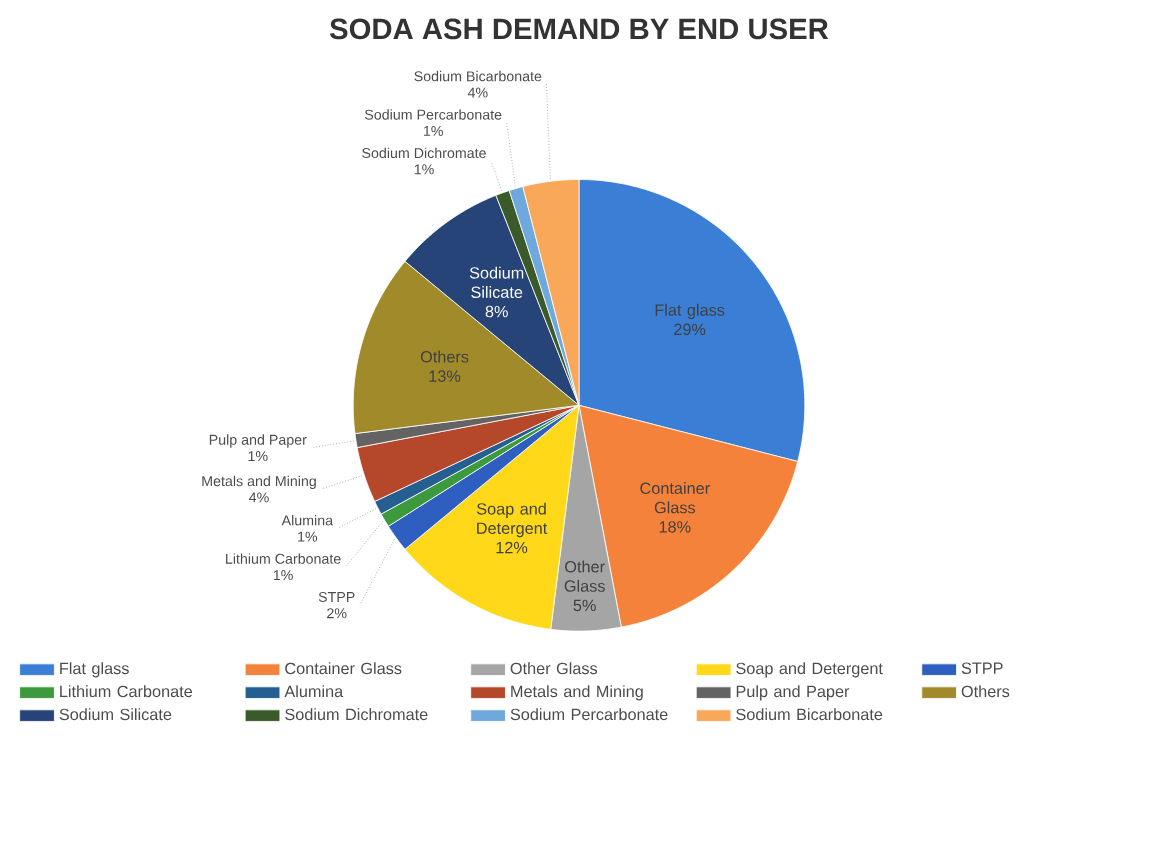 The width and height of the screenshot is (1158, 845). I want to click on chart-title: SODA ASH DEMAND BY END USER, so click(579, 29).